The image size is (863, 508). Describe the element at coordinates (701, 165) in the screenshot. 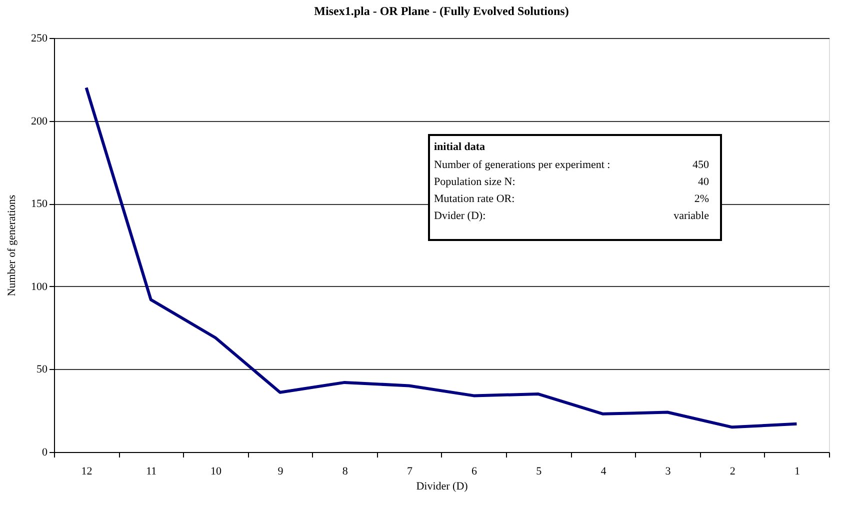

I see `annotation: 450` at that location.